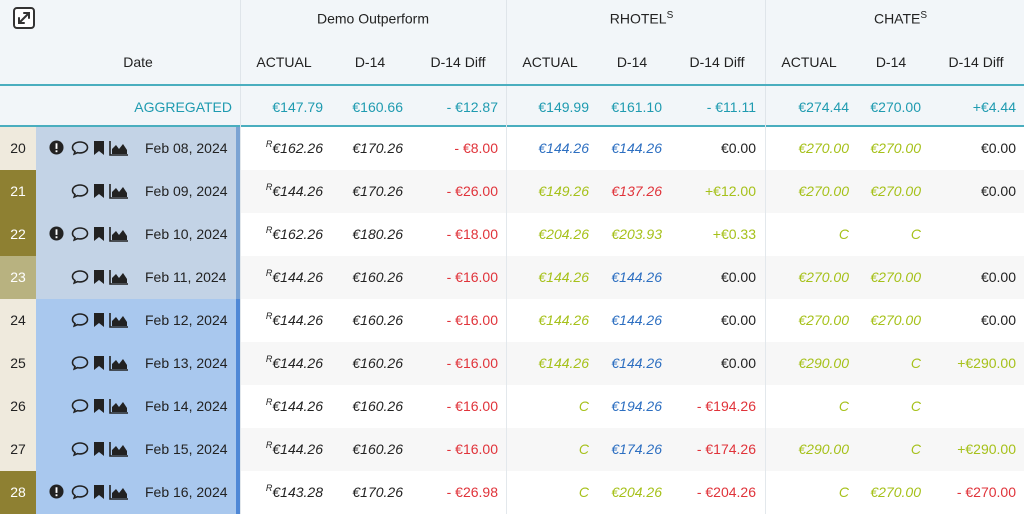  I want to click on rate-cell: - €194.26, so click(718, 406).